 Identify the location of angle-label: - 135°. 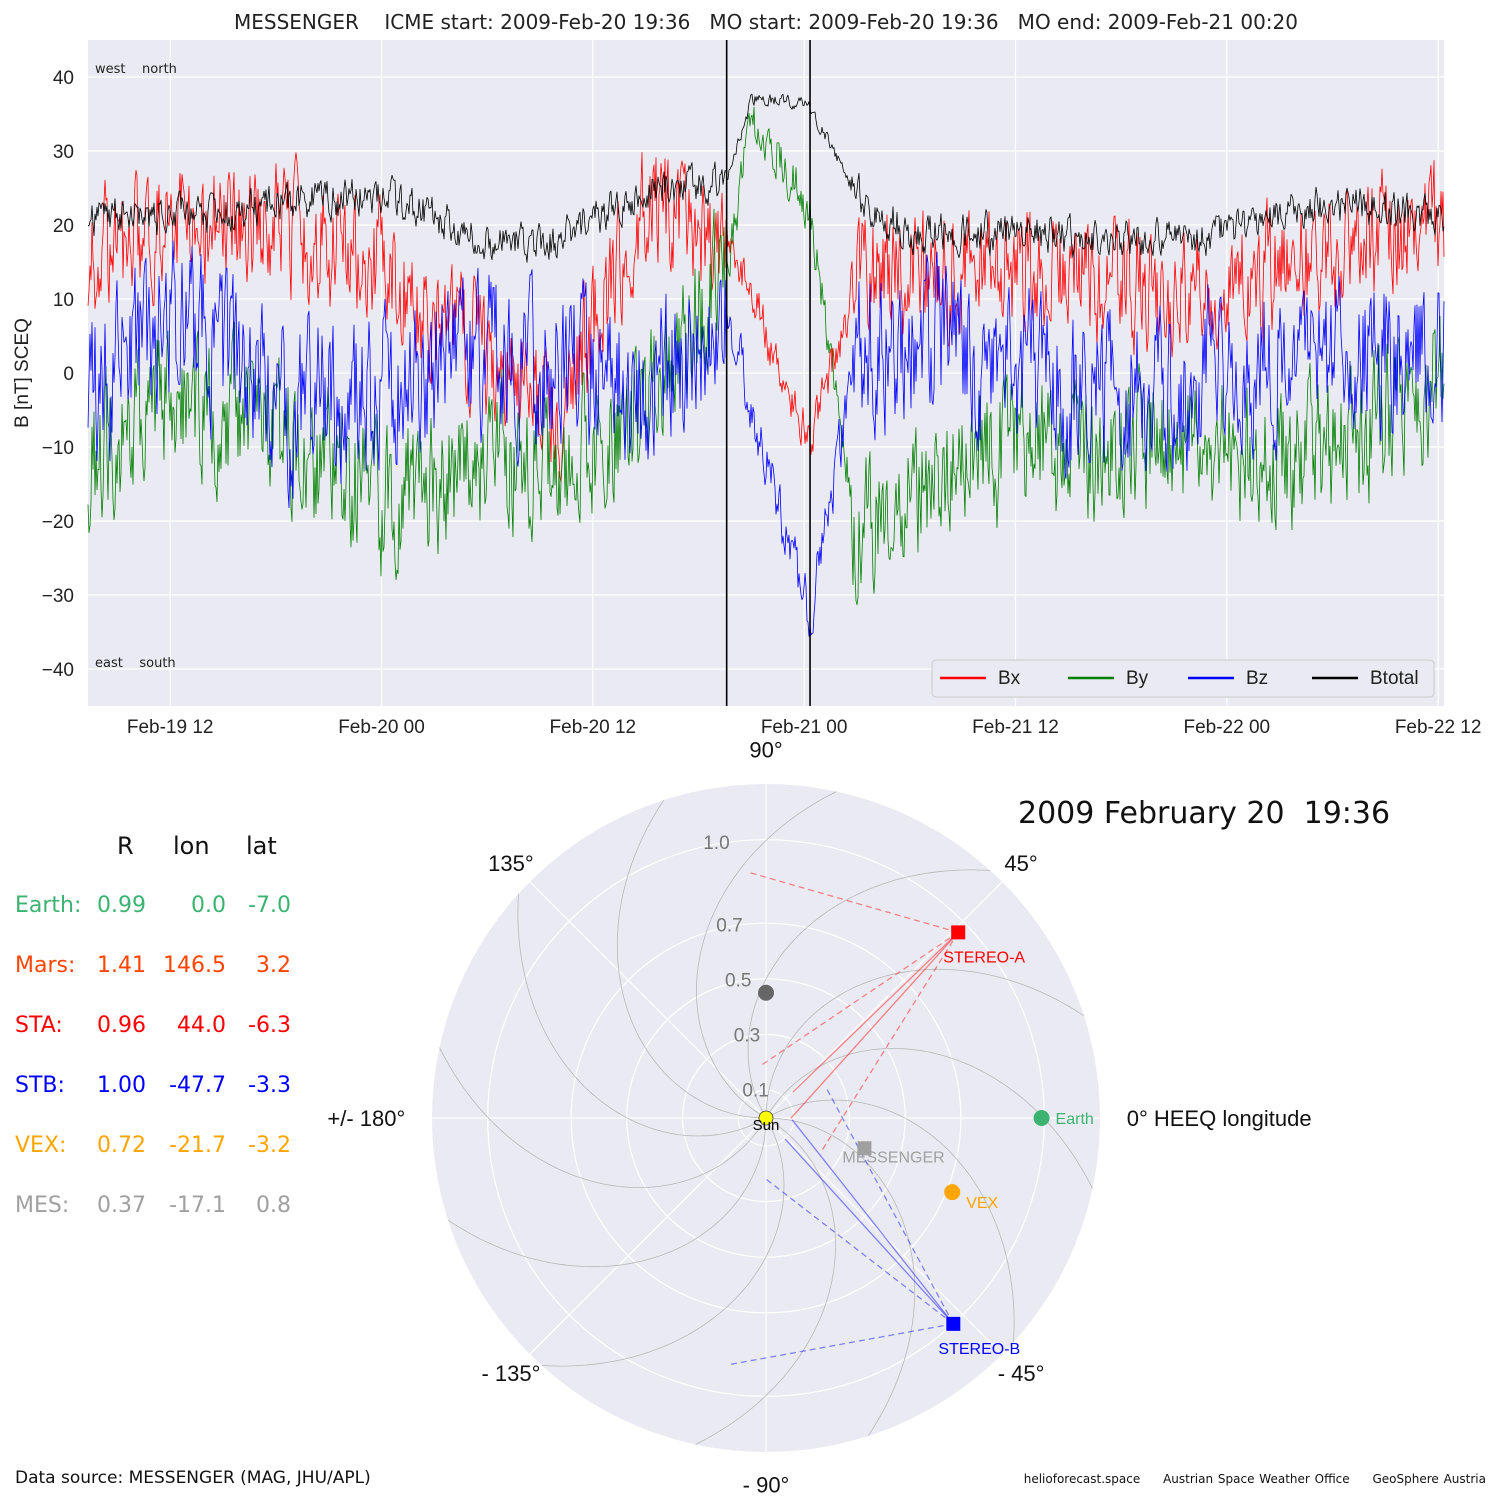
(510, 1373).